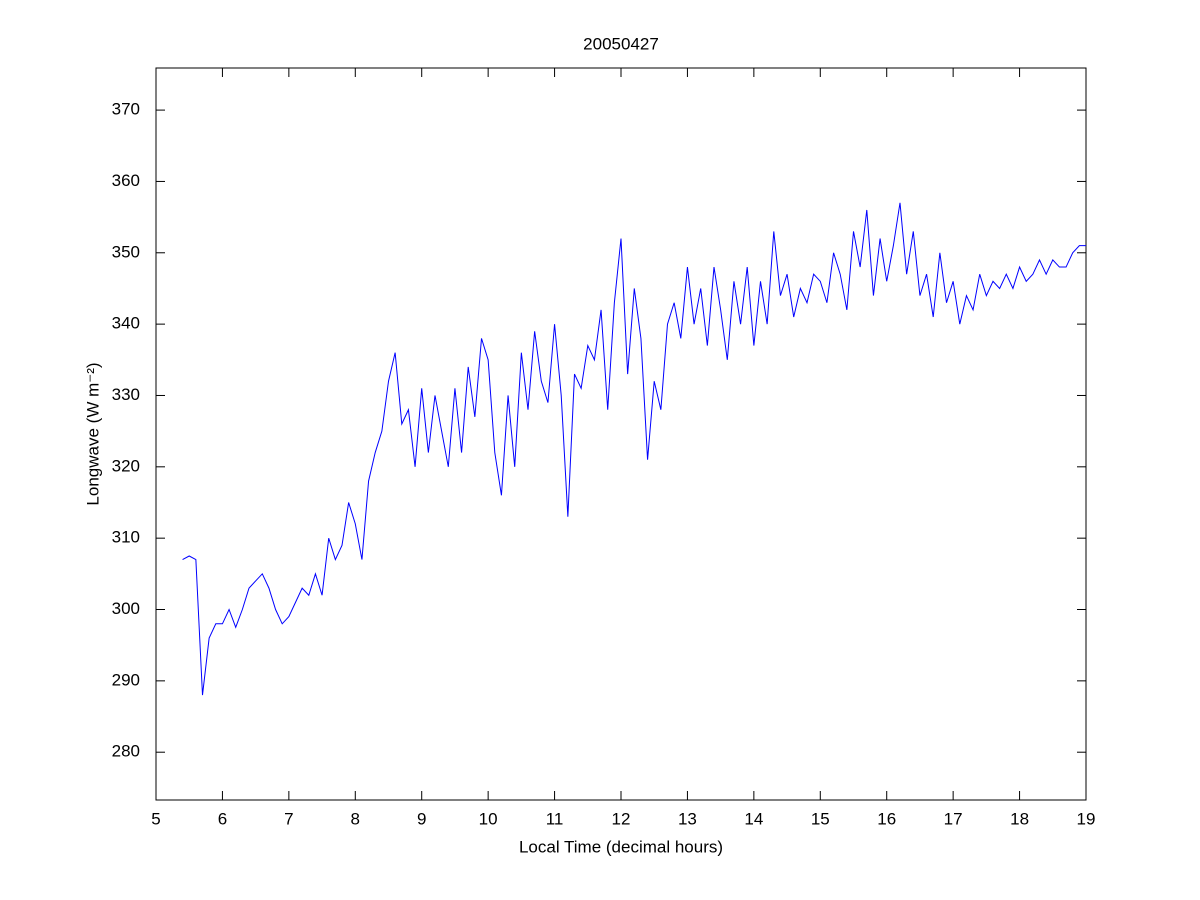 This screenshot has width=1200, height=900. Describe the element at coordinates (753, 818) in the screenshot. I see `x-tick-label: 14` at that location.